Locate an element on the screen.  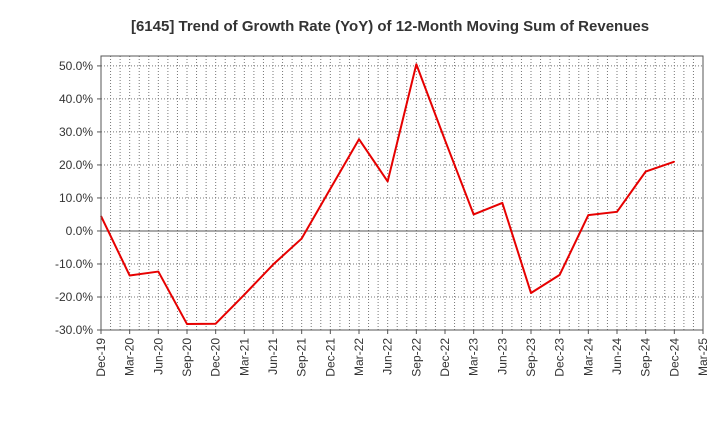
y-tick-label: 40.0% is located at coordinates (76, 99).